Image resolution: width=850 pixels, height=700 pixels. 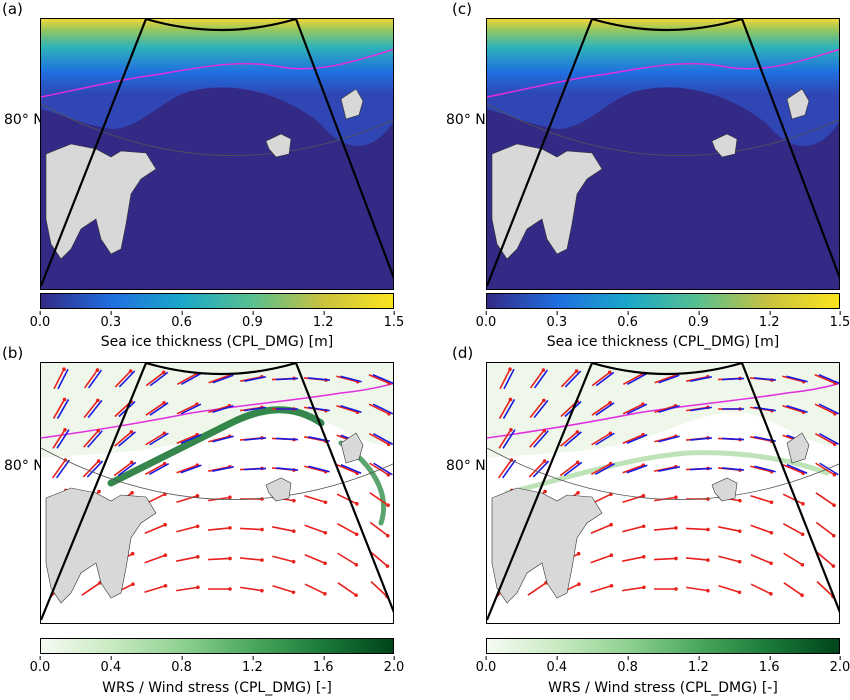 What do you see at coordinates (24, 466) in the screenshot?
I see `lat-label-b: 80° N` at bounding box center [24, 466].